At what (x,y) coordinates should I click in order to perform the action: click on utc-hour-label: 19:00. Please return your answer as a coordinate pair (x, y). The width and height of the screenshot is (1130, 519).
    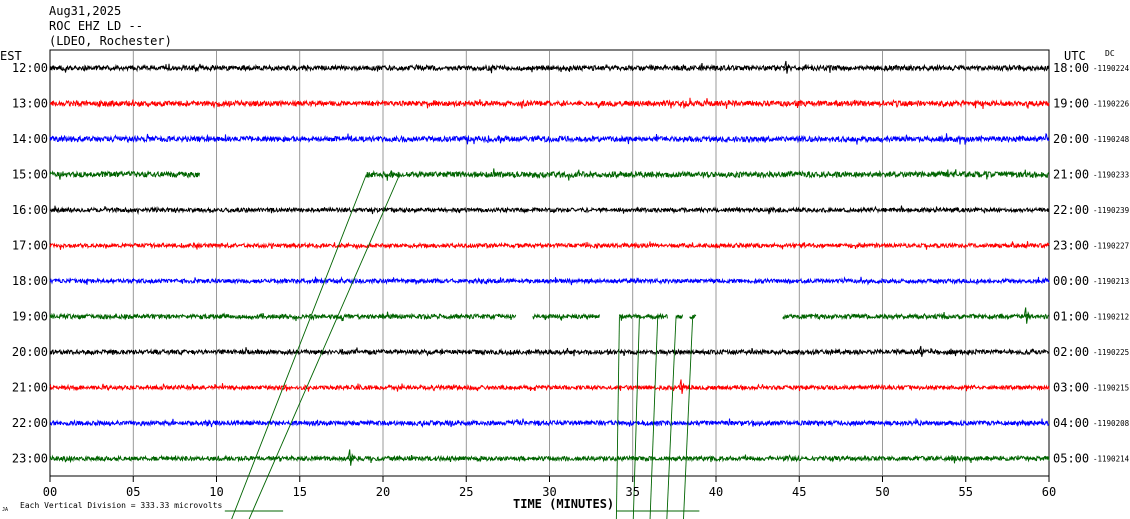
    Looking at the image, I should click on (1071, 104).